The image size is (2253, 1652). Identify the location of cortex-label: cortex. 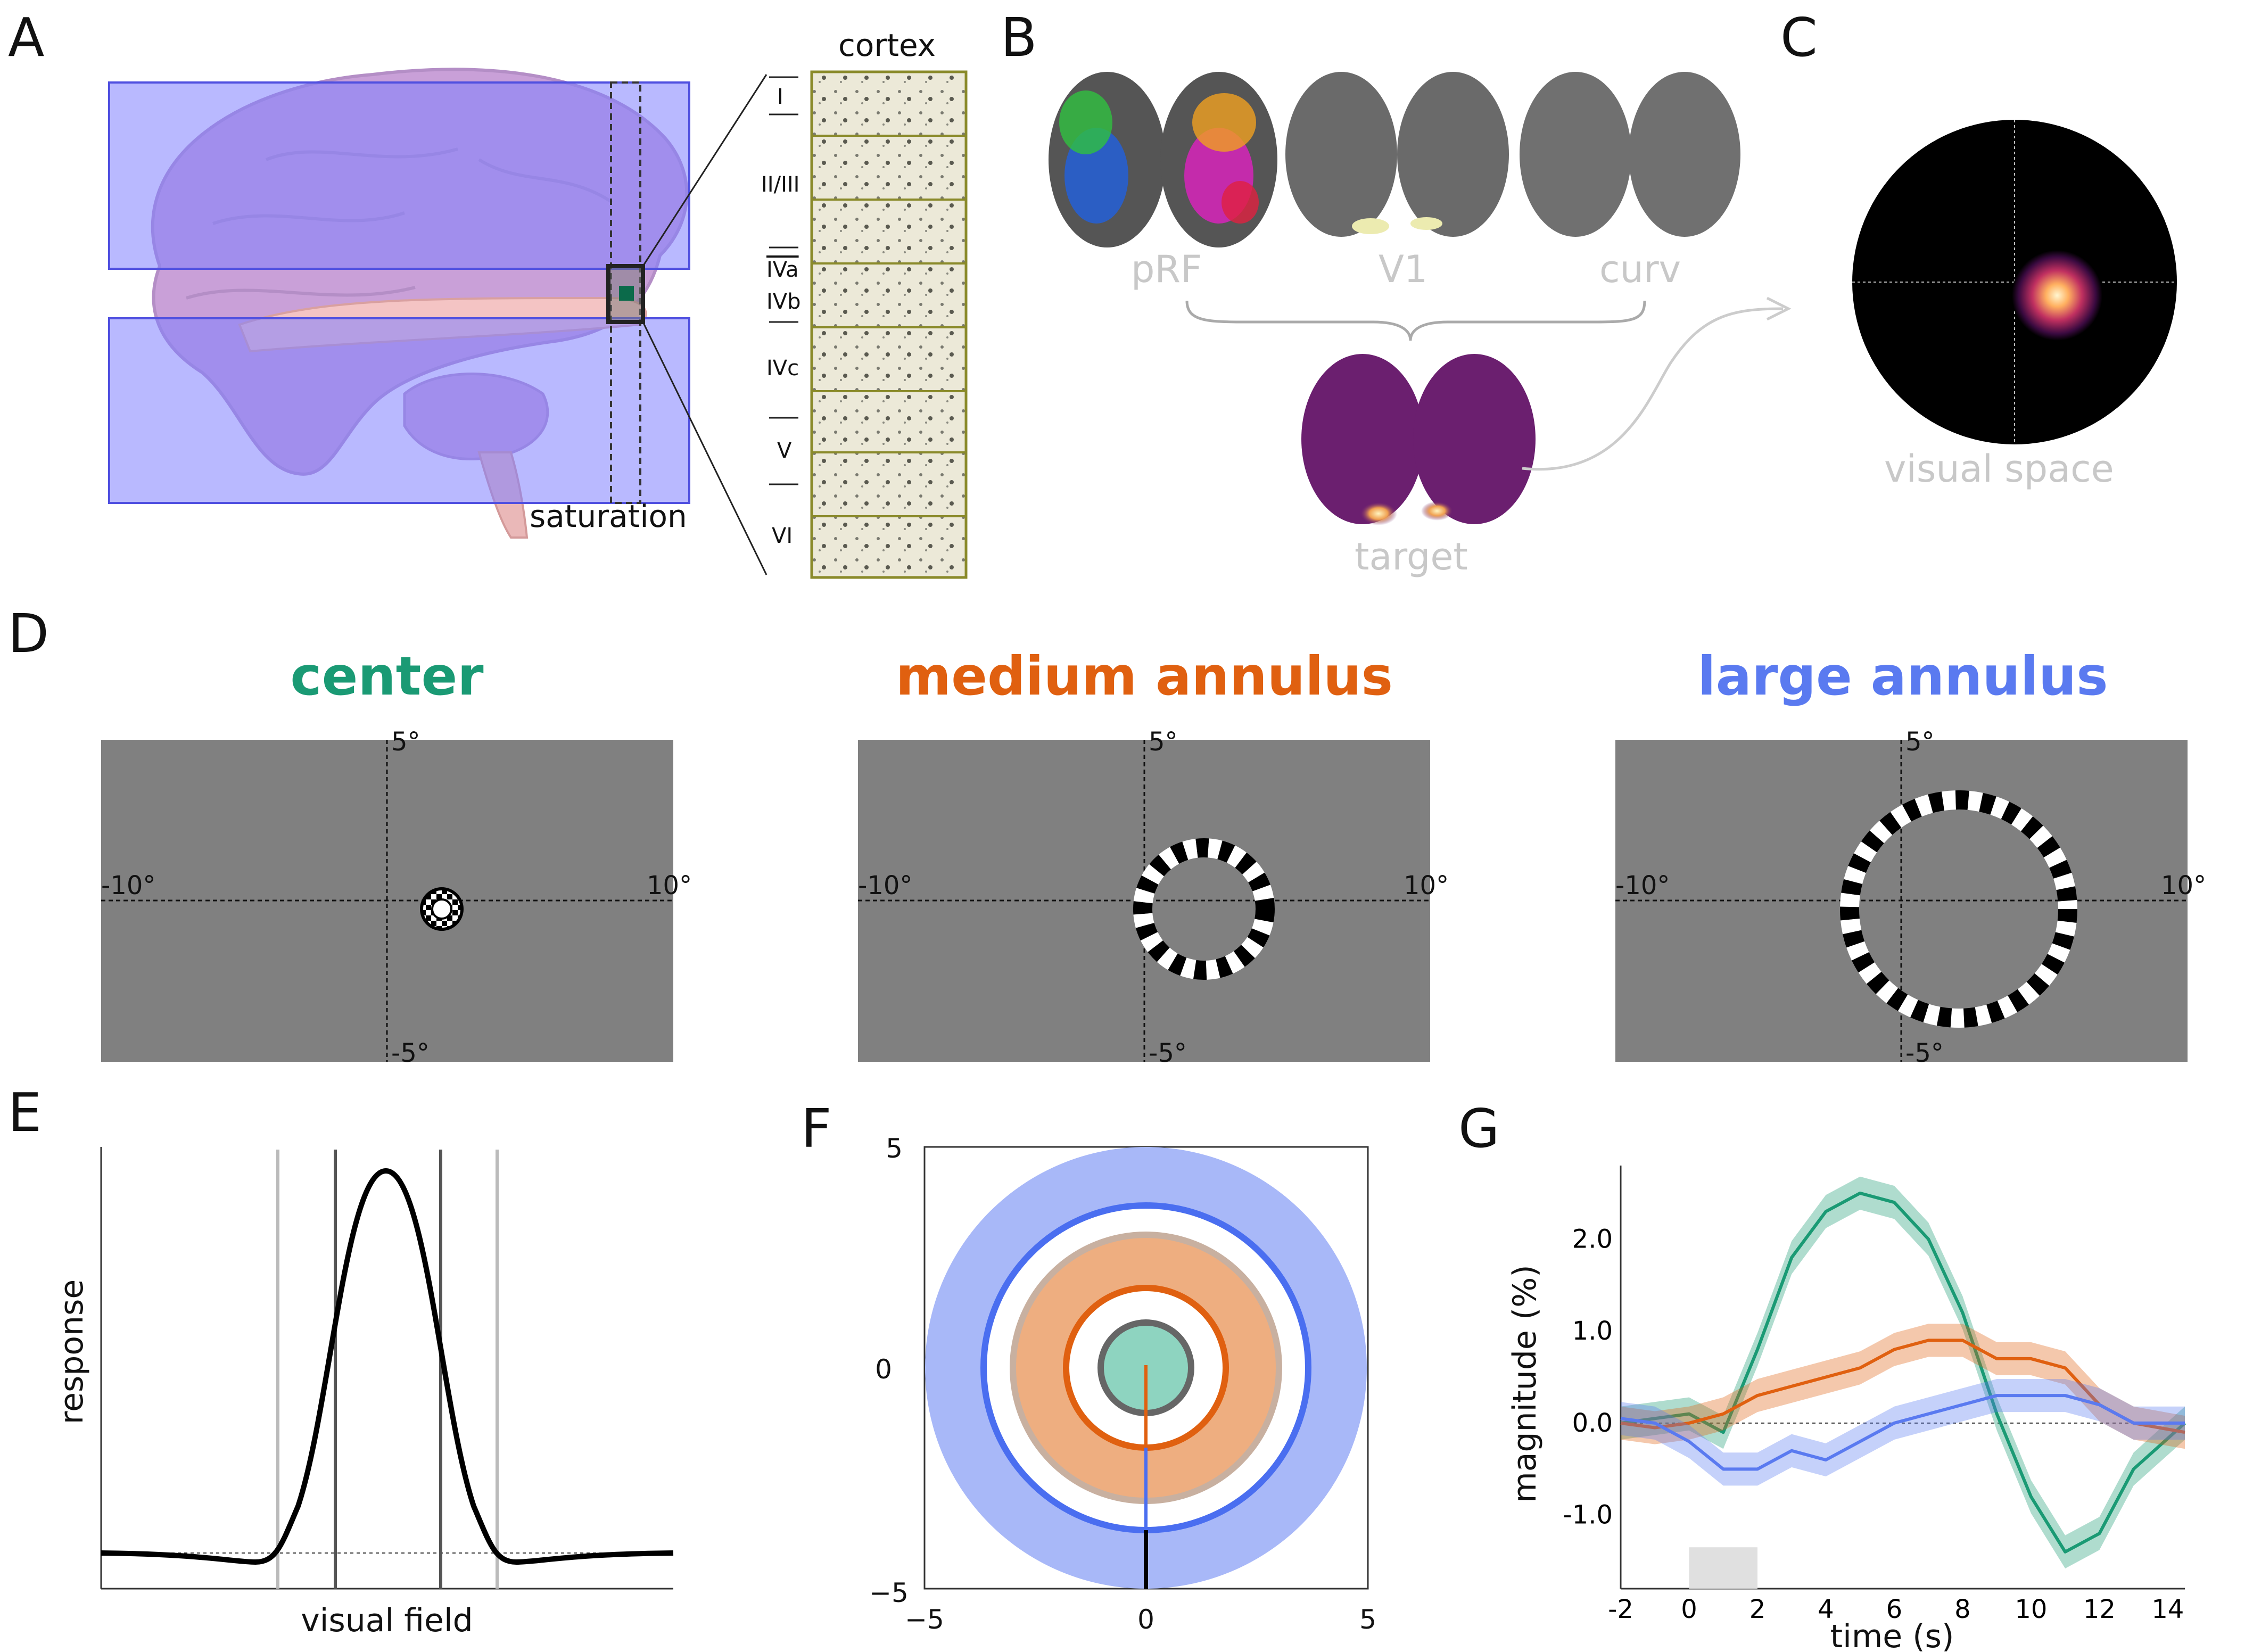
(887, 45).